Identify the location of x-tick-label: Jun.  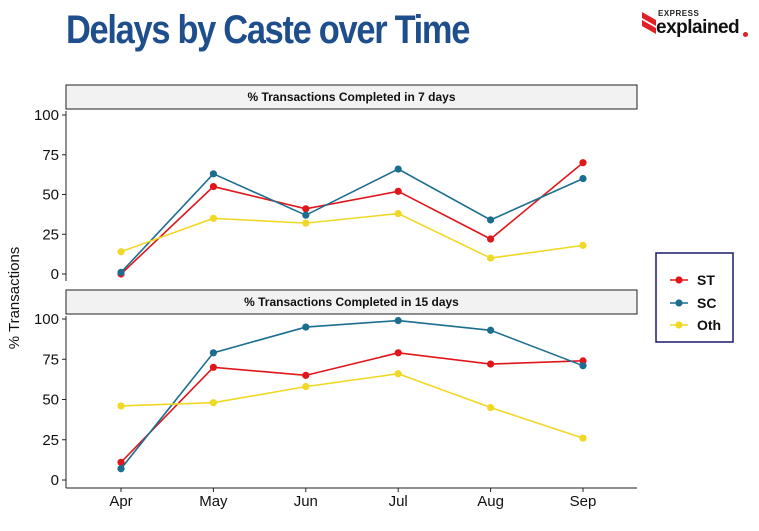
(306, 501).